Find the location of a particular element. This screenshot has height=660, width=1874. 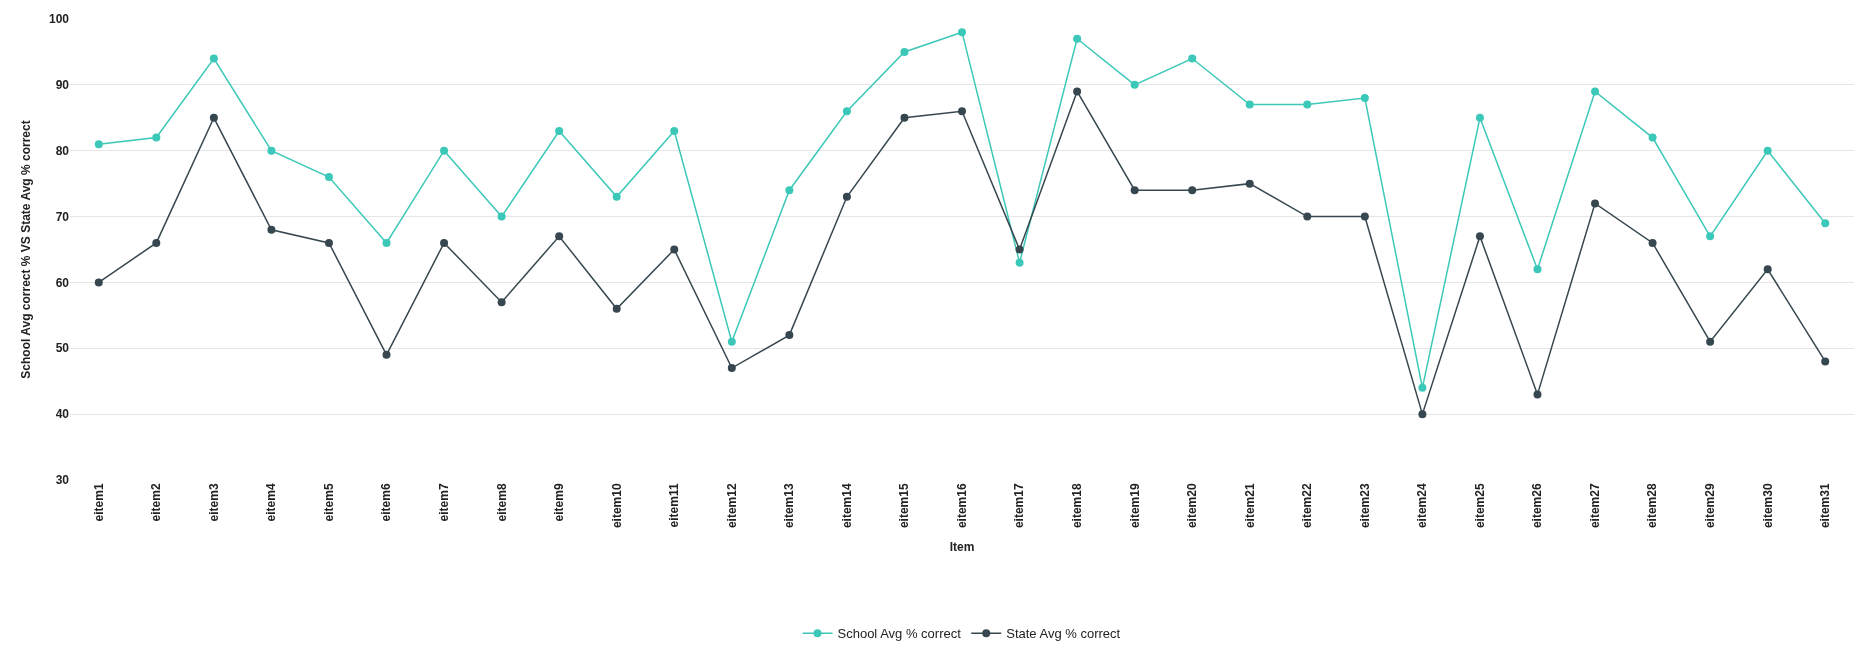

x-tick-label: eitem7 is located at coordinates (443, 502).